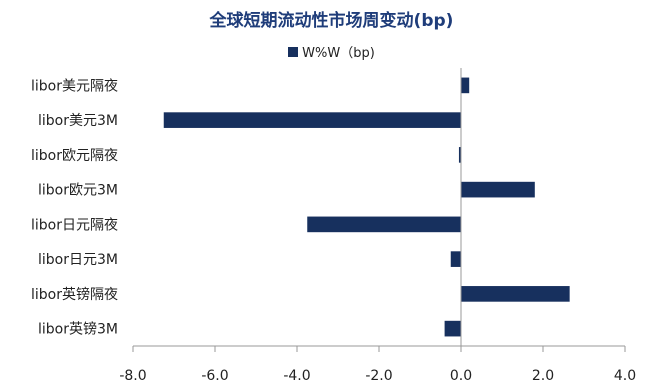 The image size is (663, 389). I want to click on category-label: libor欧元隔夜, so click(74, 156).